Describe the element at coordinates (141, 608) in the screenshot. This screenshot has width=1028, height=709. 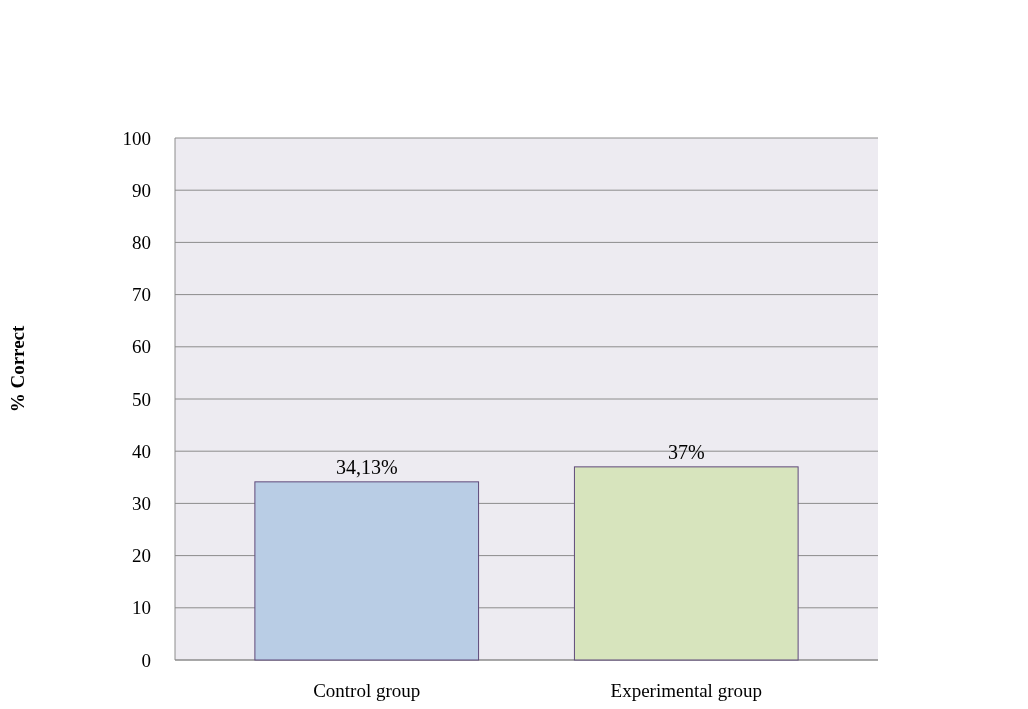
I see `y-tick-label: 10` at that location.